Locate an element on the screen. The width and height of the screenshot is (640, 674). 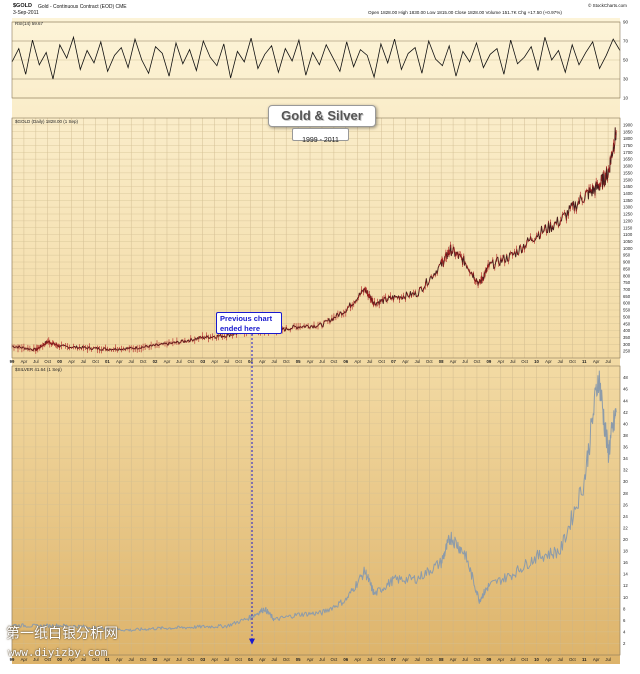
gold-y-tick-label: 950 is located at coordinates (627, 255).